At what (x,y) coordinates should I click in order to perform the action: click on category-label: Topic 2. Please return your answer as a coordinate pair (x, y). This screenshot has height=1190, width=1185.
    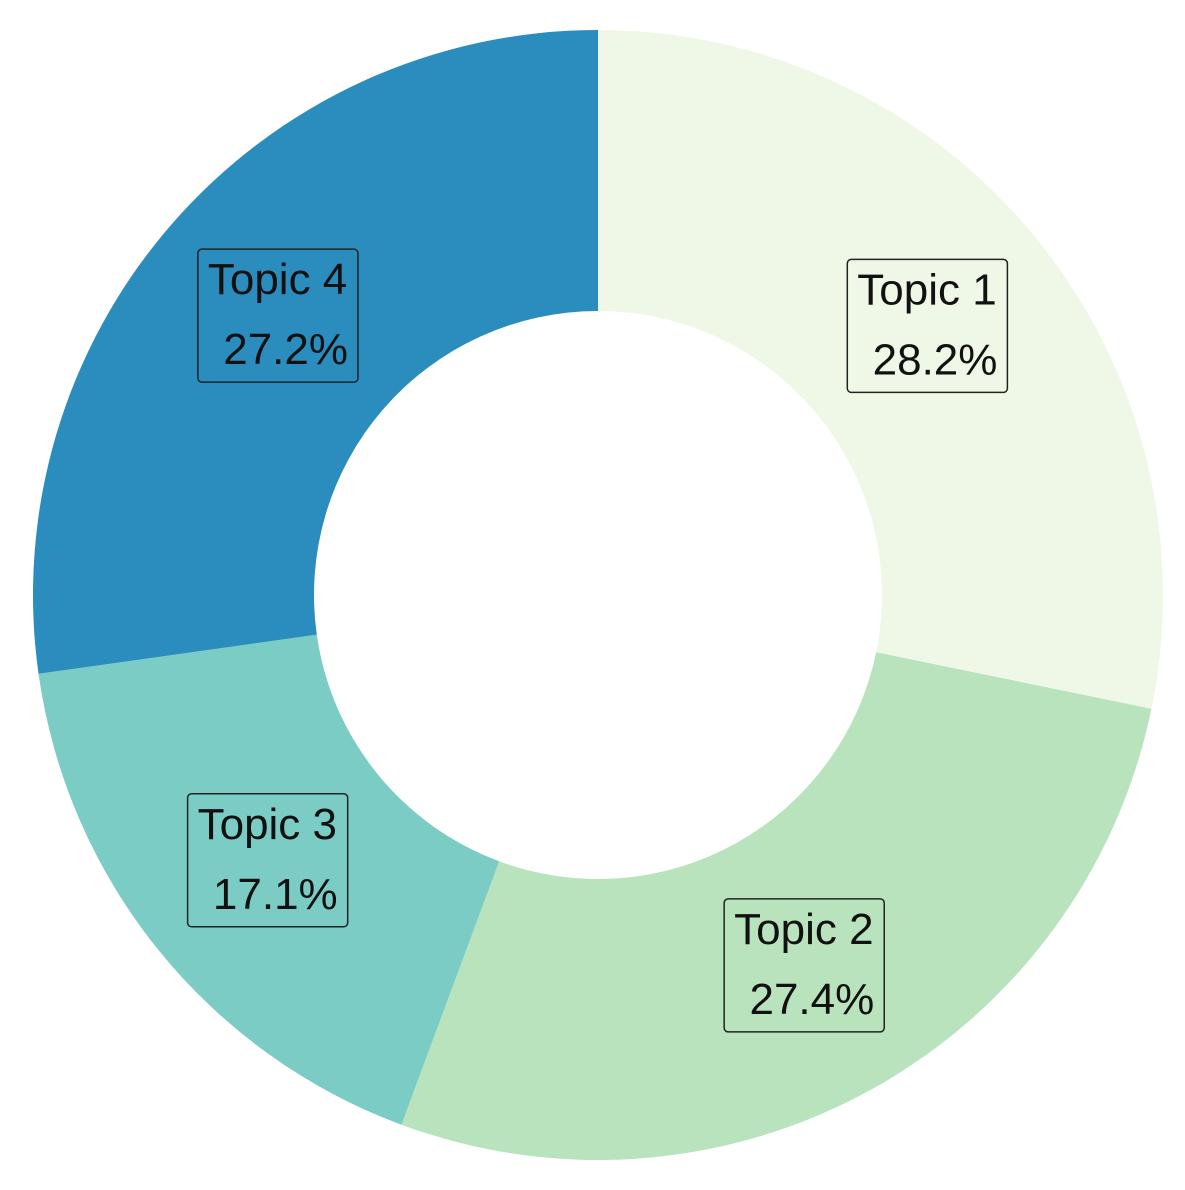
    Looking at the image, I should click on (803, 929).